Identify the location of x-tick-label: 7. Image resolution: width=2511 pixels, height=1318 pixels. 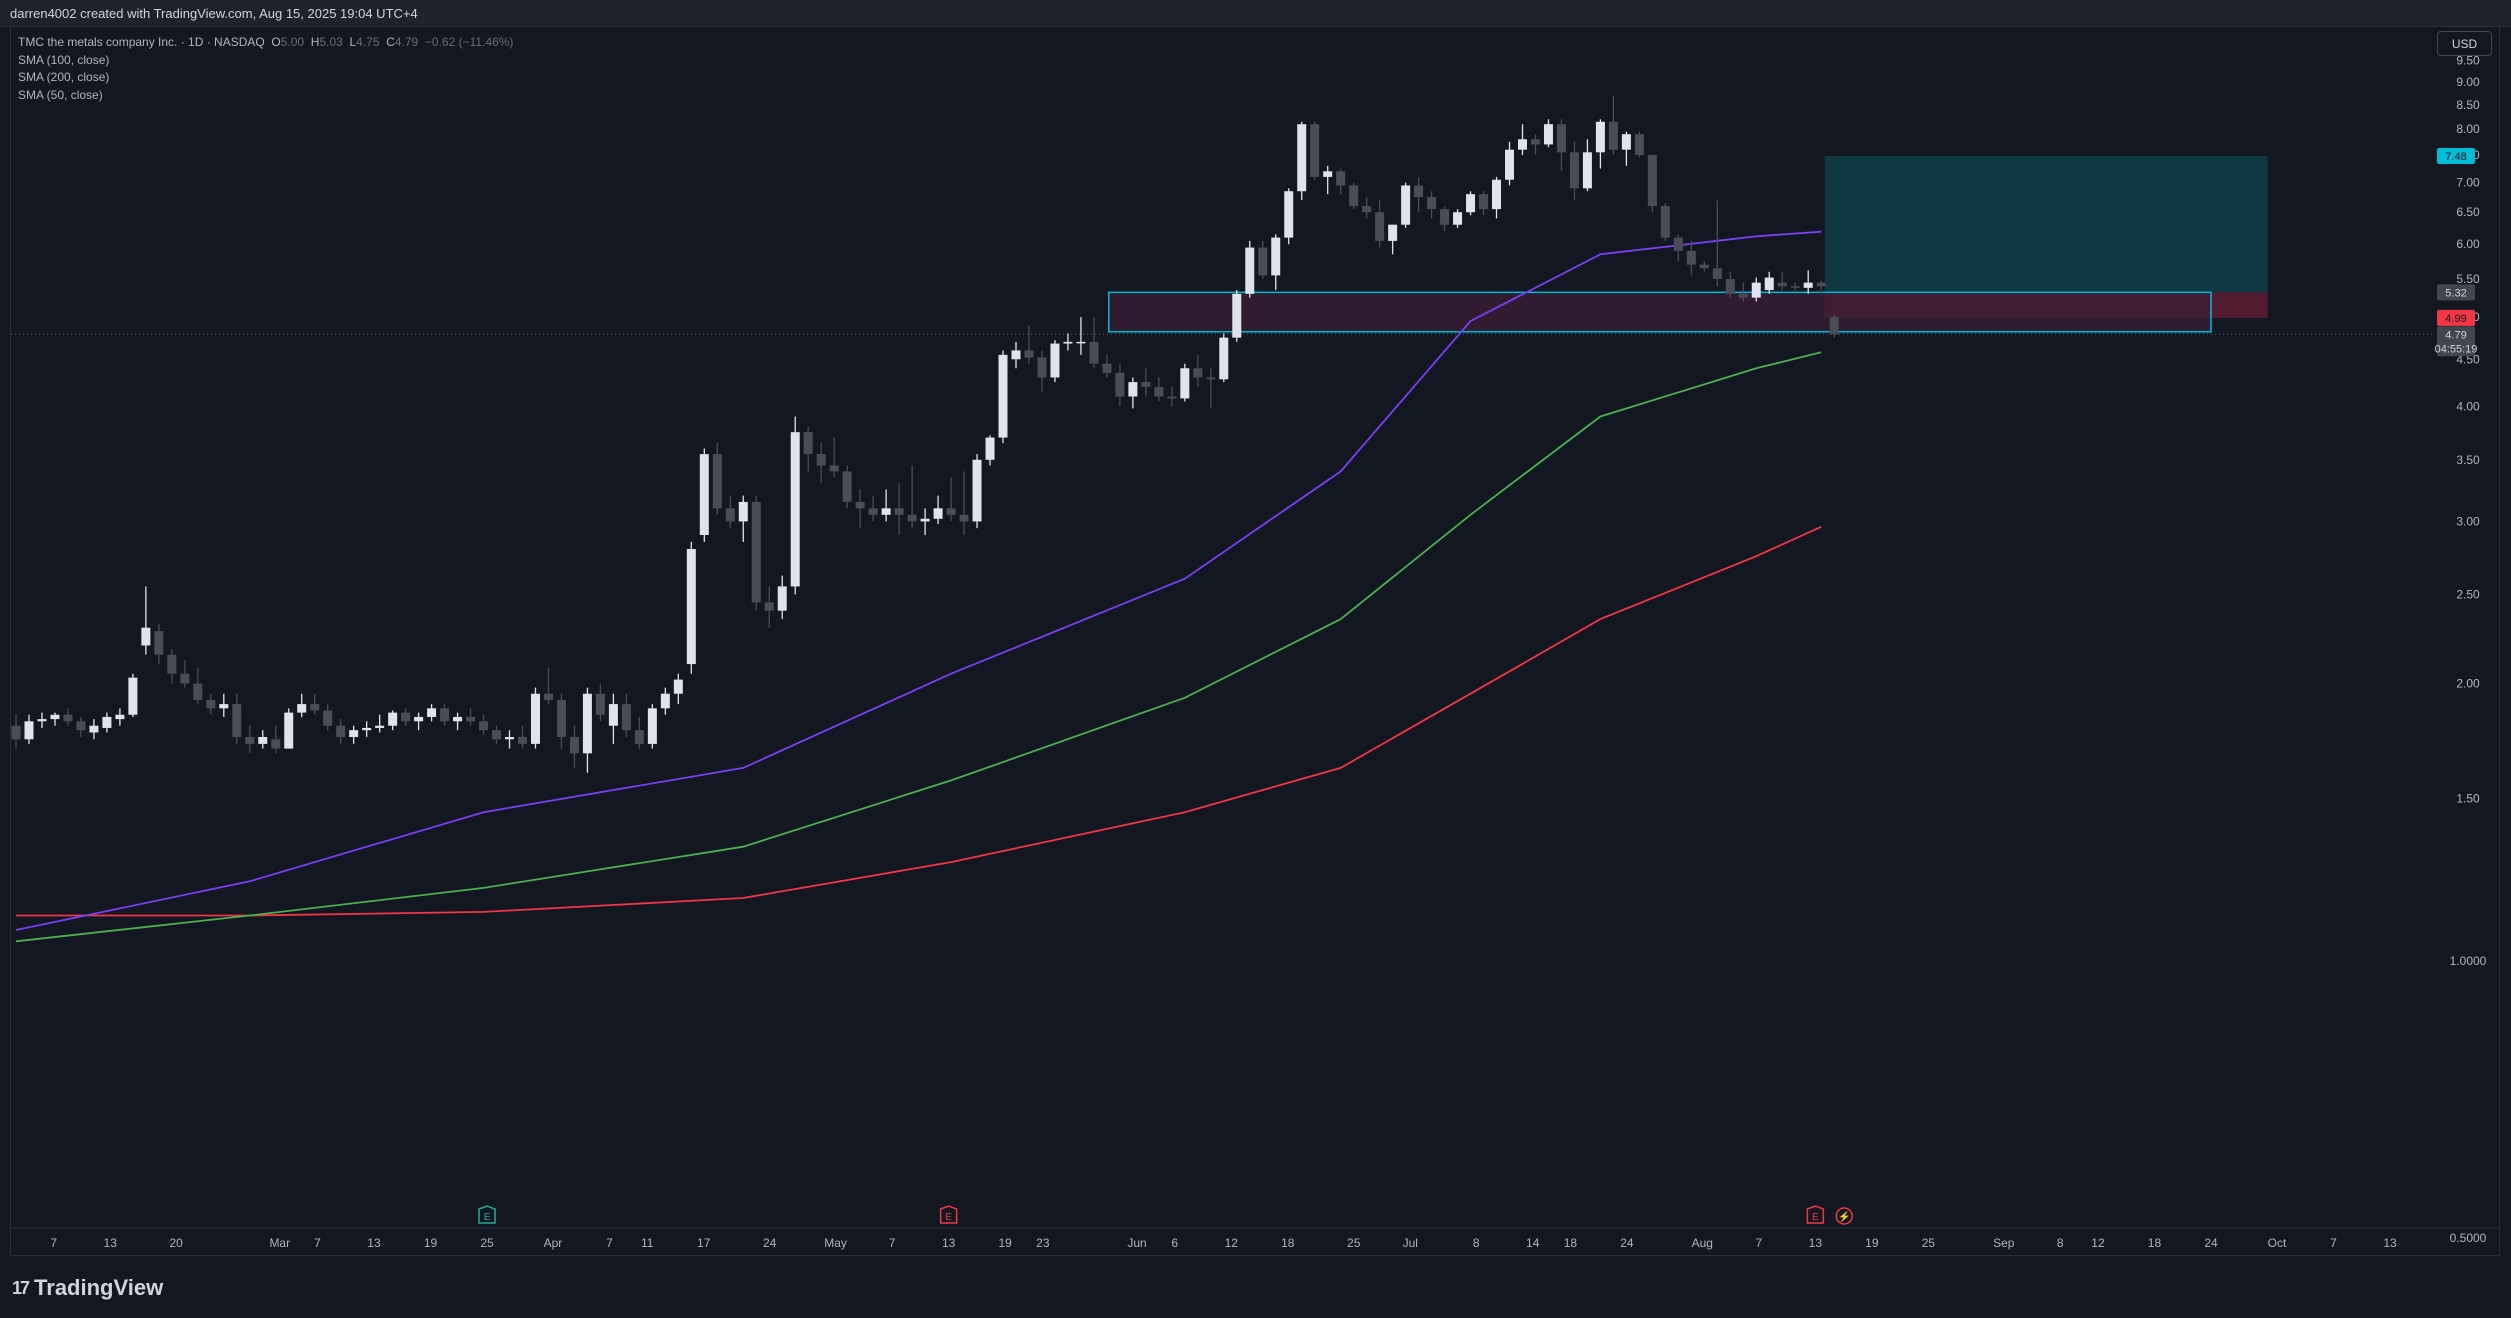
(892, 1243).